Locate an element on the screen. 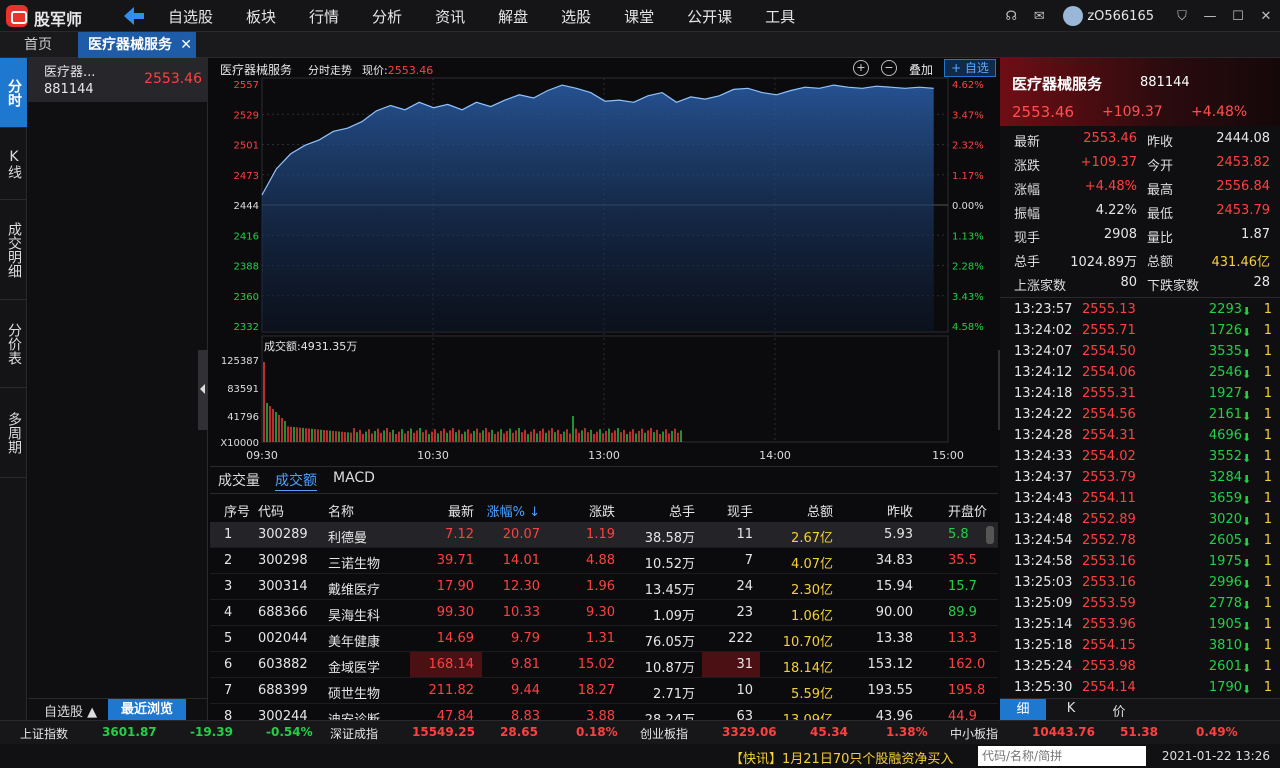 Image resolution: width=1280 pixels, height=768 pixels. table-cell: 688366 is located at coordinates (283, 612).